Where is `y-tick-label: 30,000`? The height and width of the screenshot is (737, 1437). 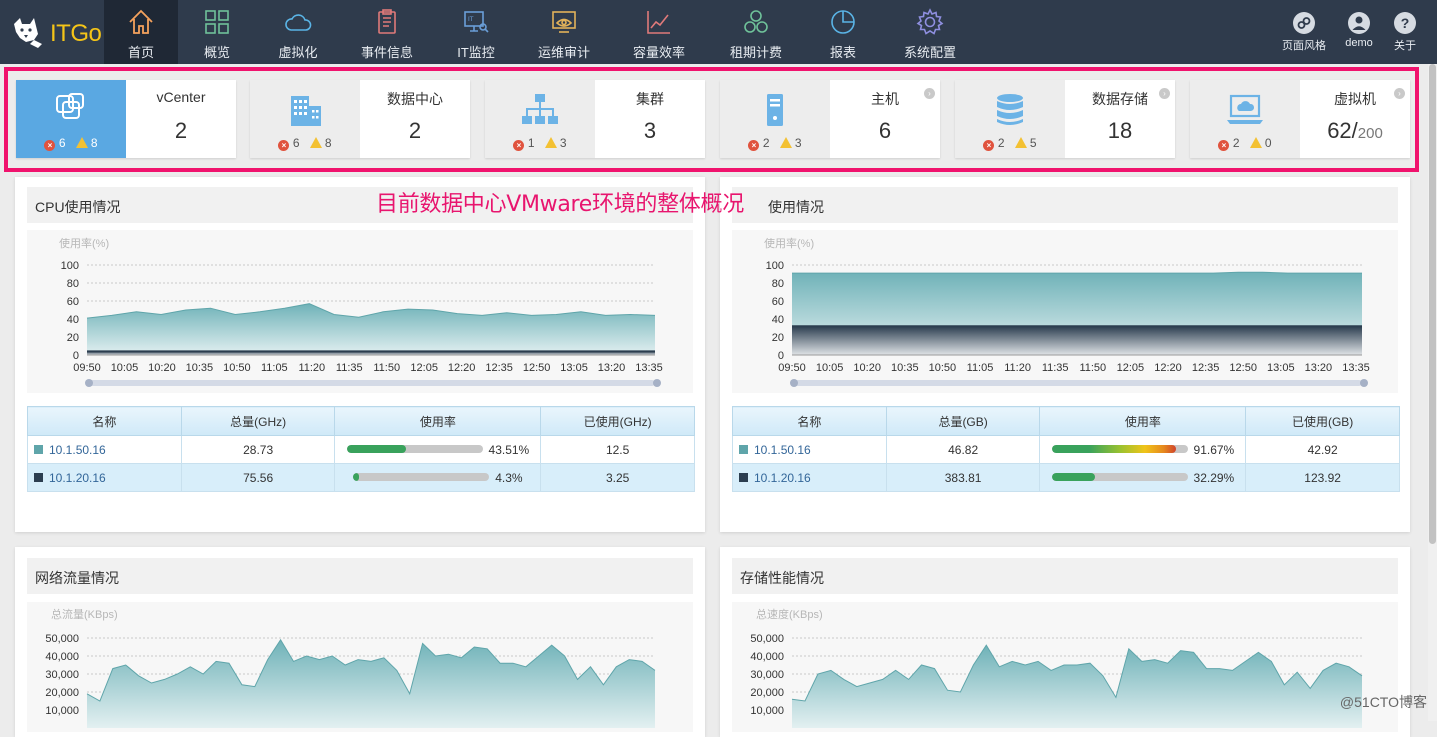 y-tick-label: 30,000 is located at coordinates (767, 675).